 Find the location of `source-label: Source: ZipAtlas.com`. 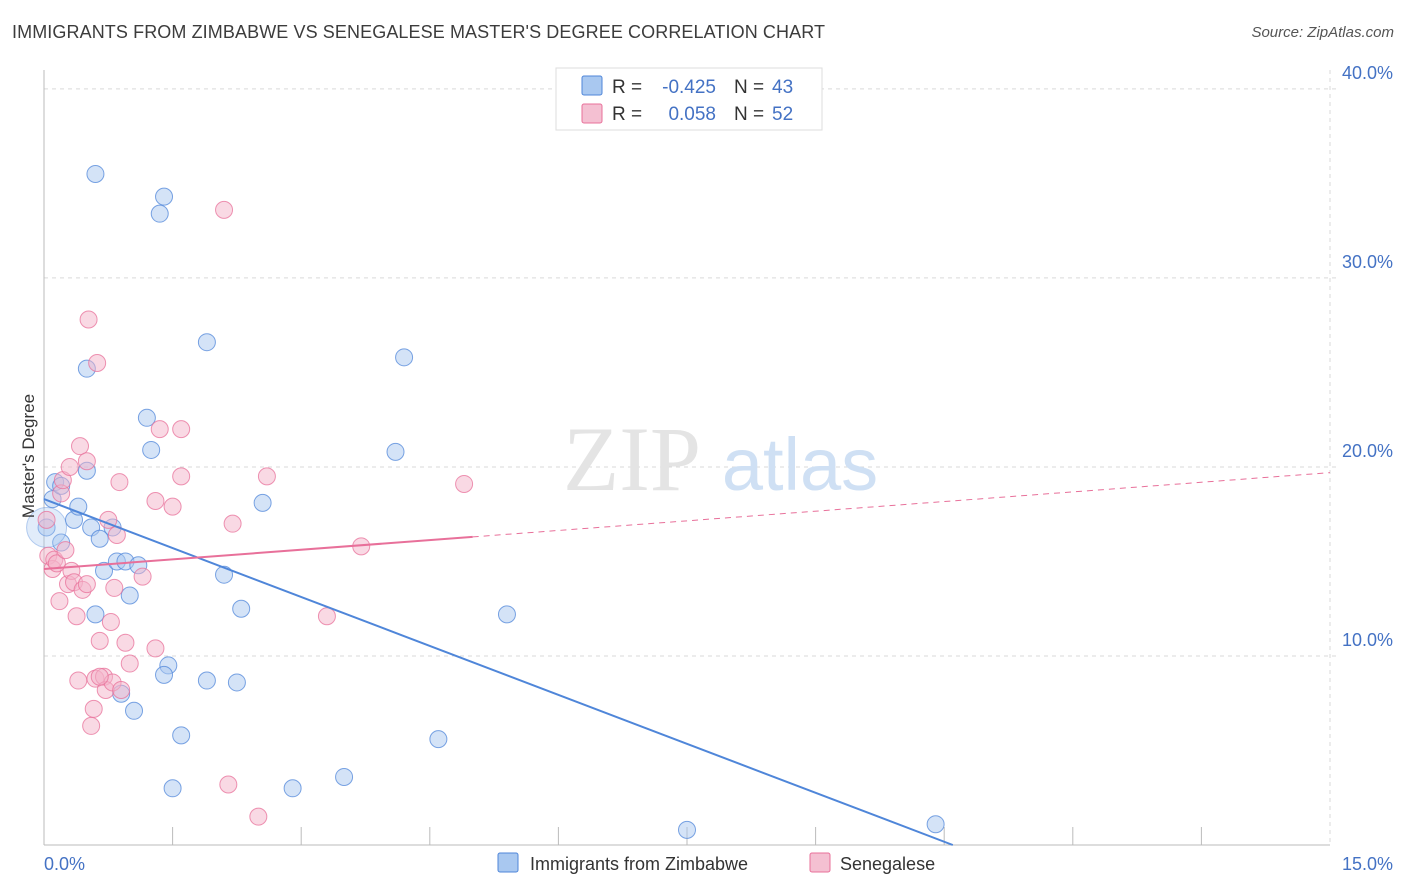

source-label: Source: ZipAtlas.com is located at coordinates (1322, 32).